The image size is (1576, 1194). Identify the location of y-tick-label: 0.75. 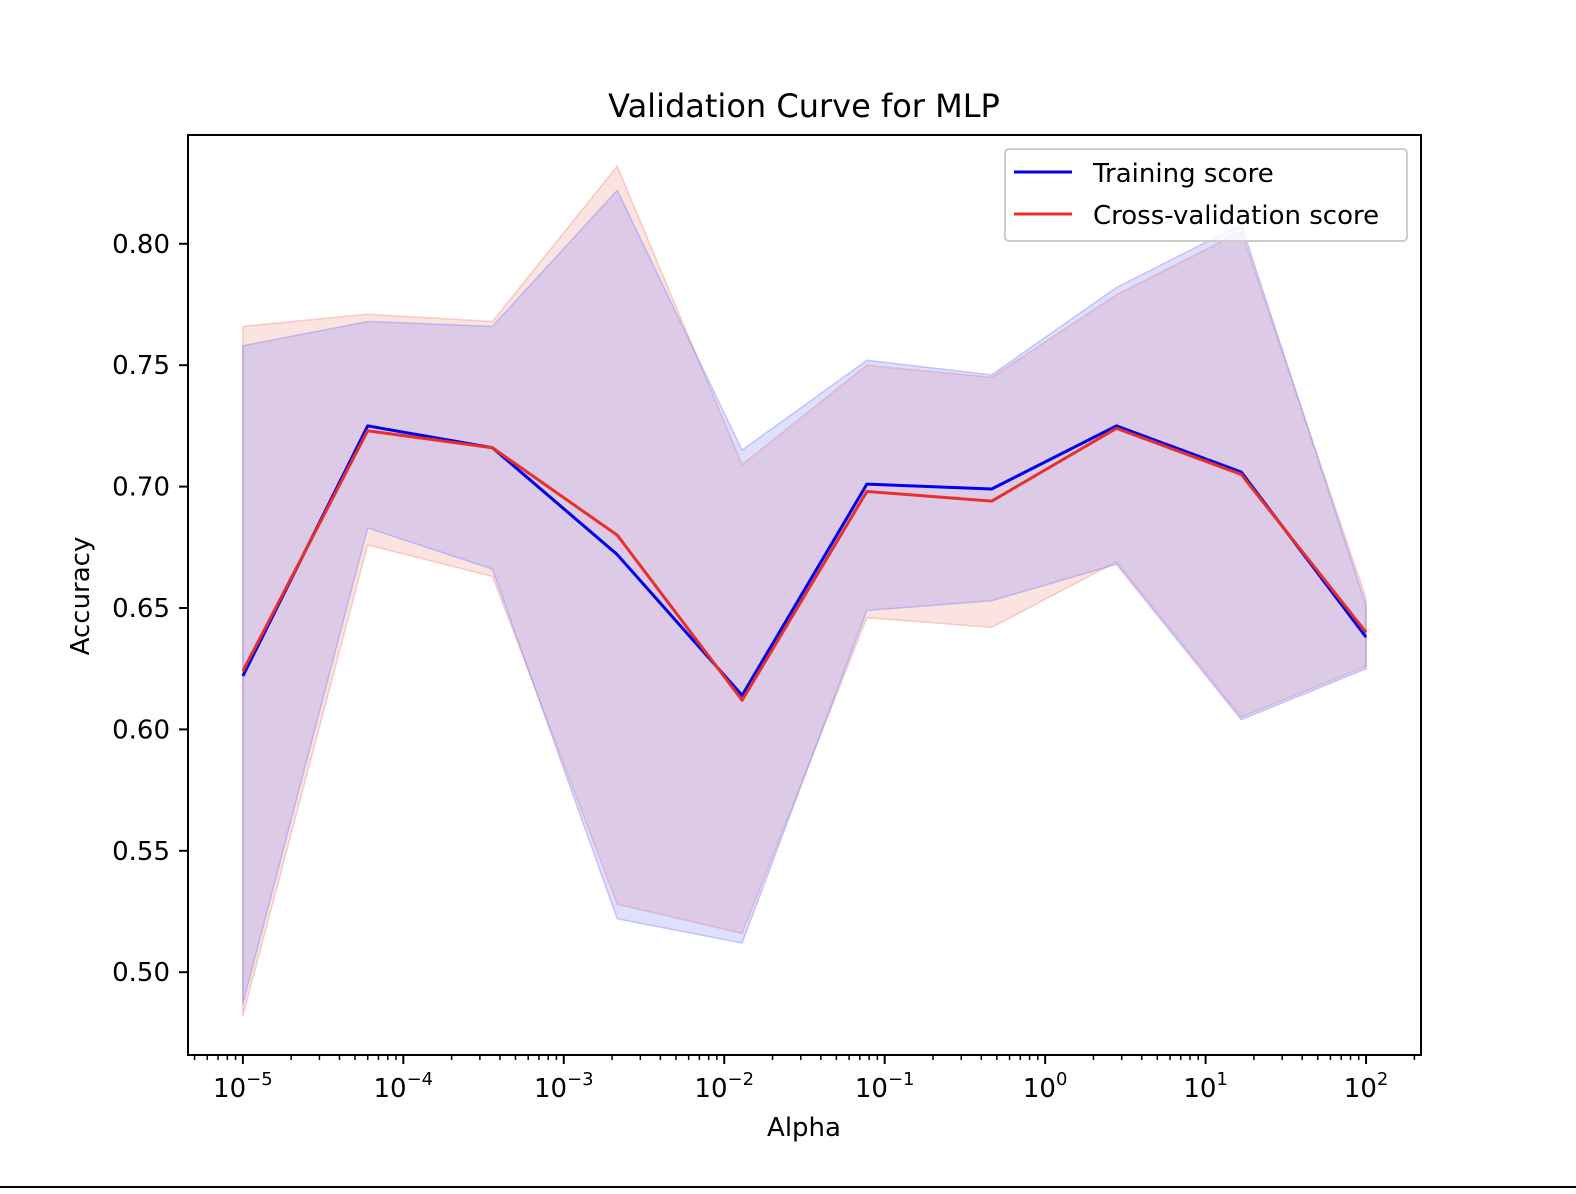
(141, 366).